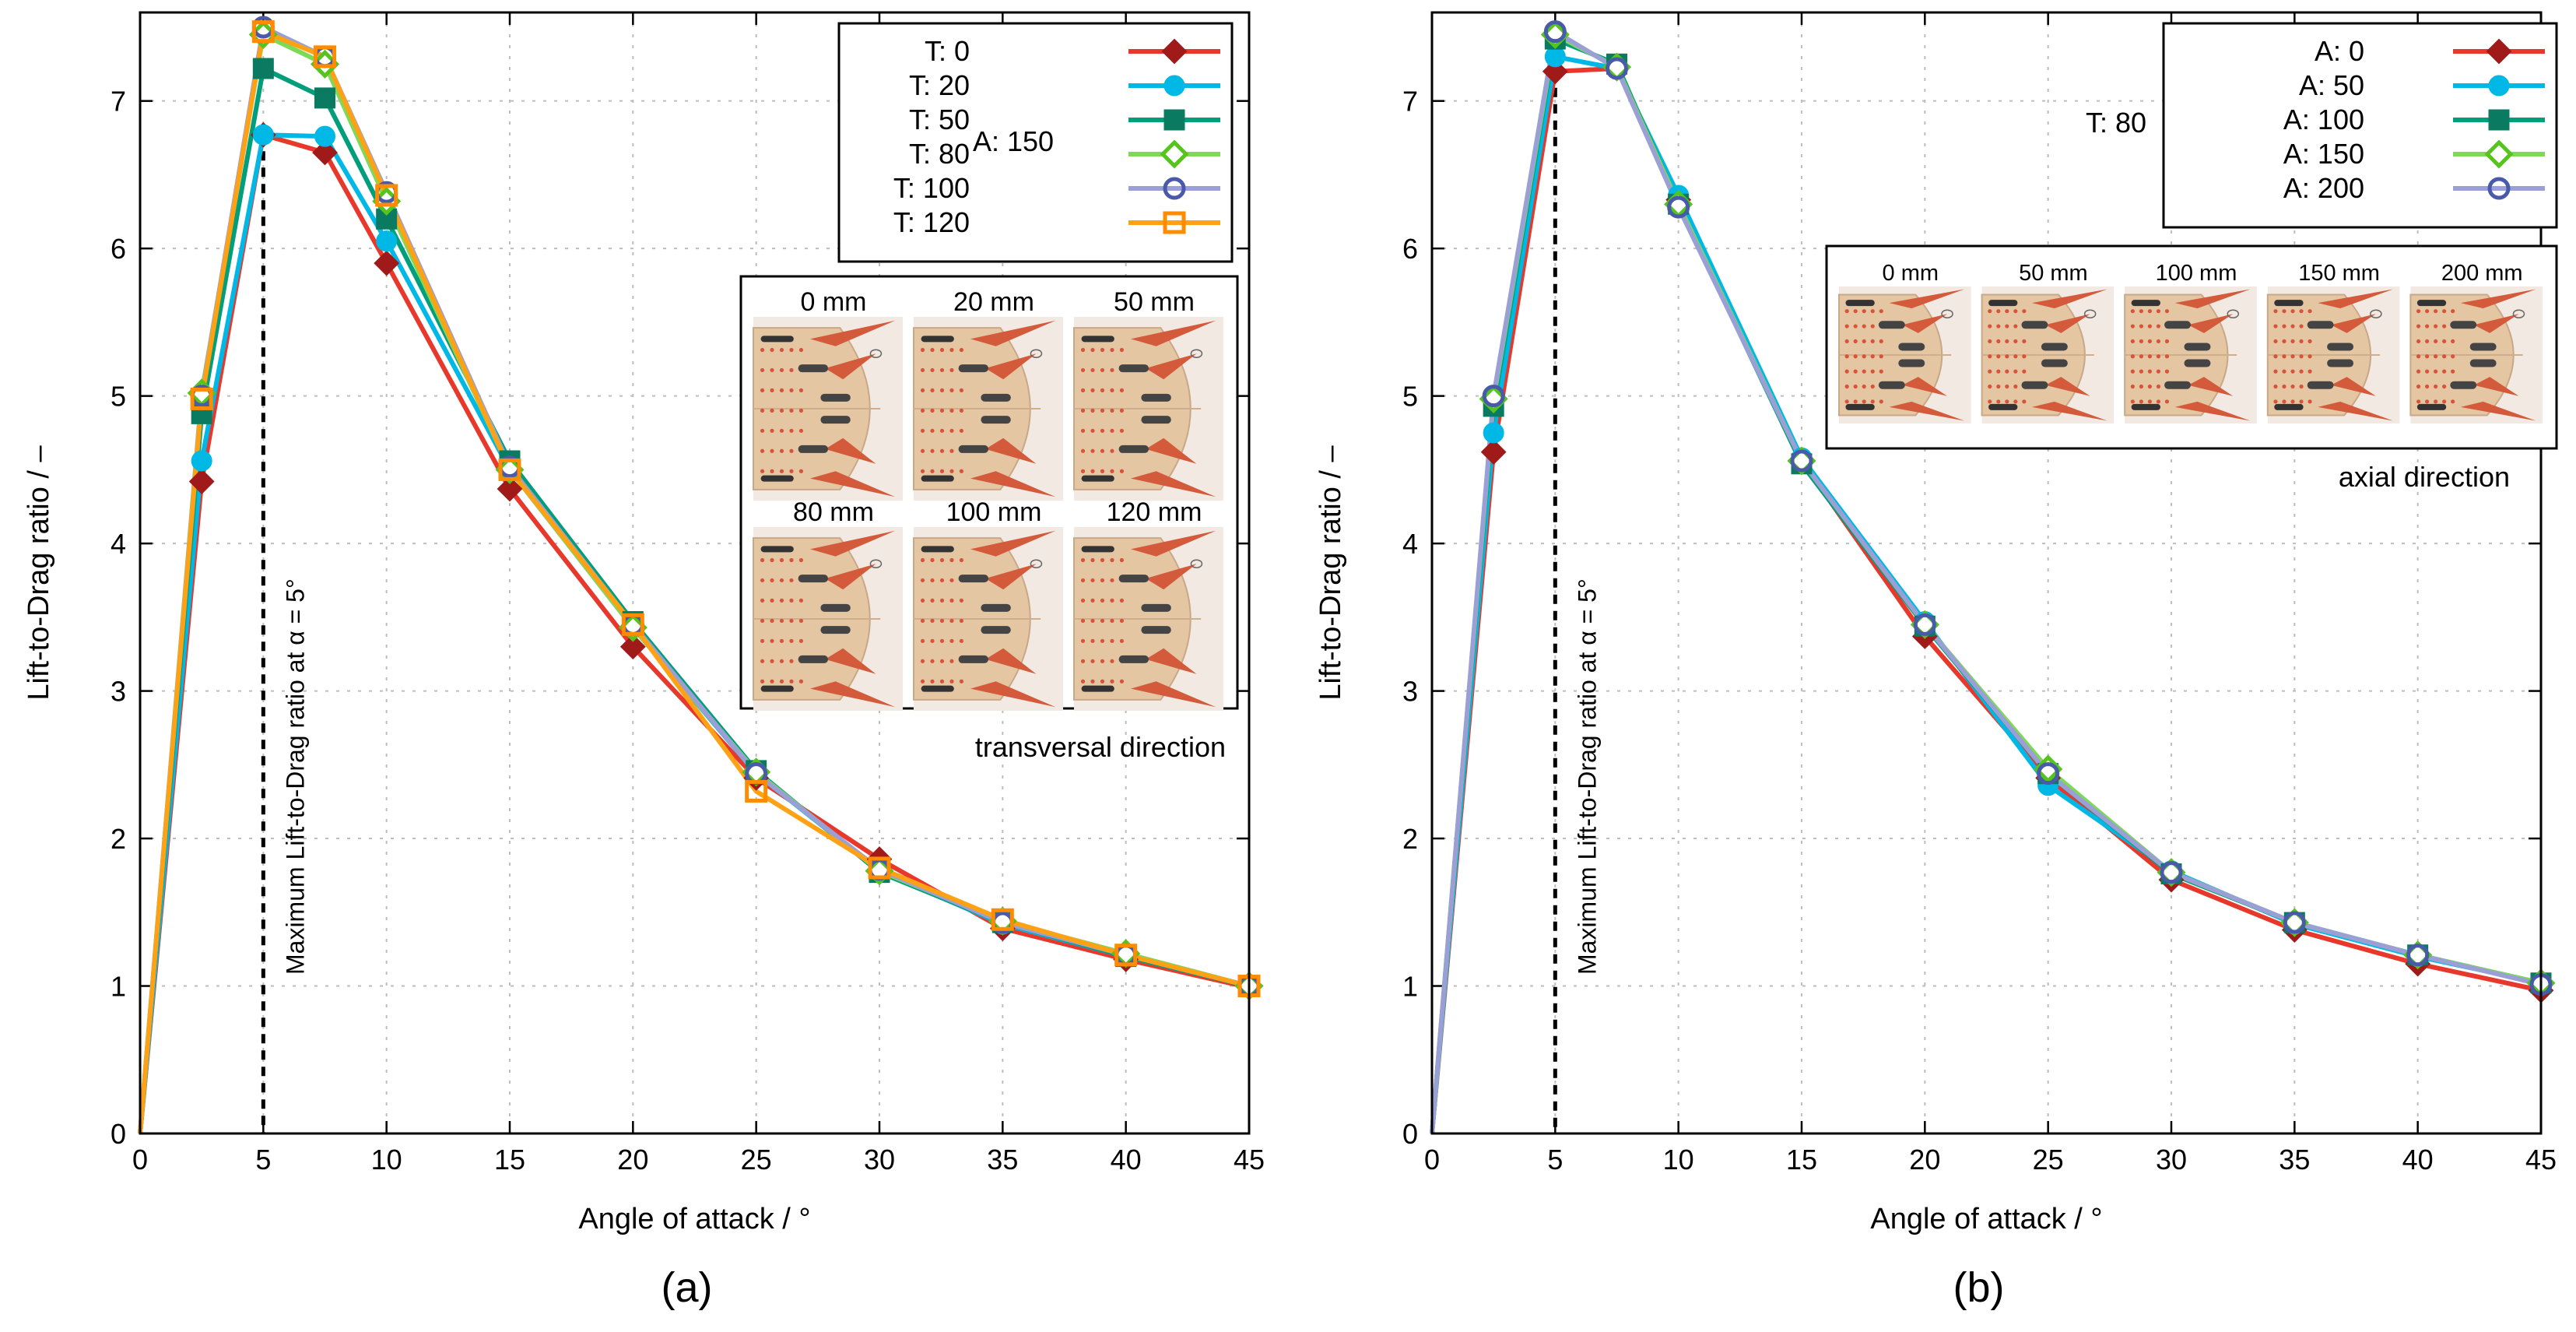 This screenshot has width=2576, height=1332. What do you see at coordinates (688, 1287) in the screenshot?
I see `panel-label: (a)` at bounding box center [688, 1287].